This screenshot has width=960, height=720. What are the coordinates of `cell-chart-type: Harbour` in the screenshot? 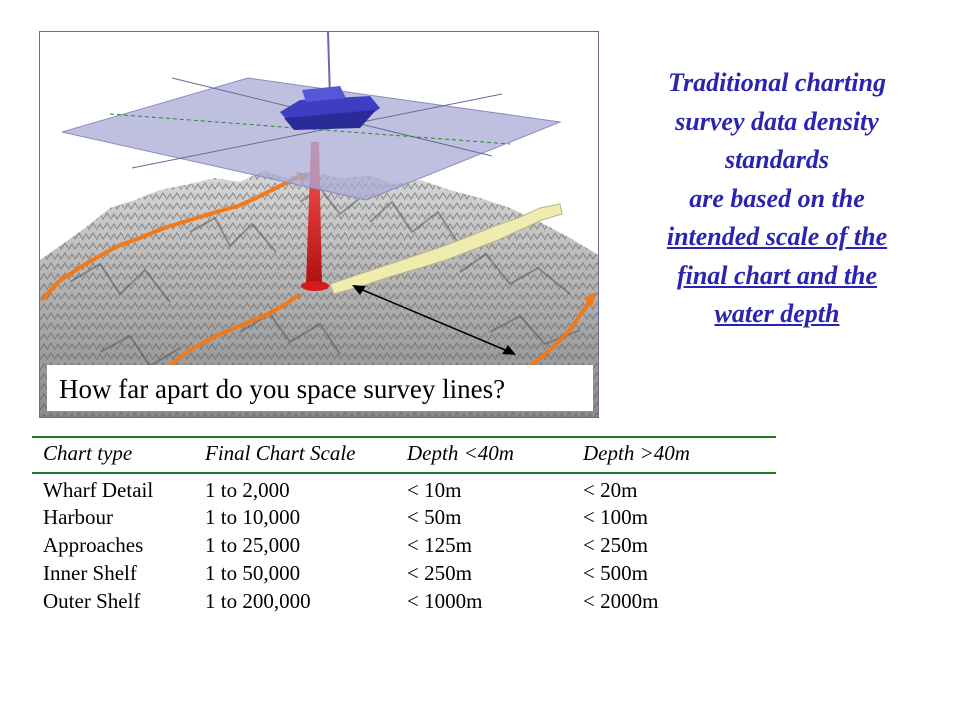 It's located at (78, 517).